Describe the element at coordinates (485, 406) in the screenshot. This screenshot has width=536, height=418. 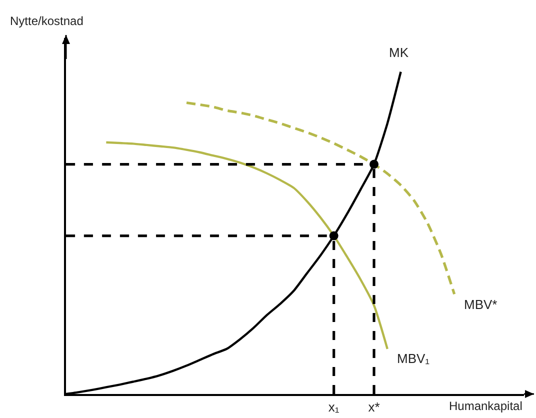
I see `x-axis-title: Humankapital` at that location.